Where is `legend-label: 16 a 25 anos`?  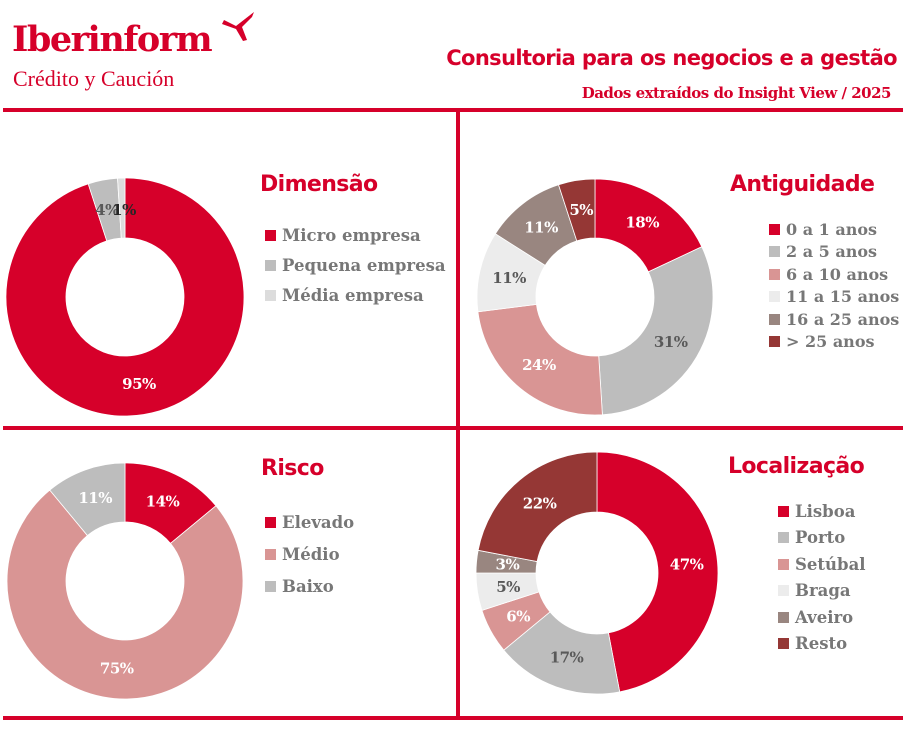 legend-label: 16 a 25 anos is located at coordinates (843, 319).